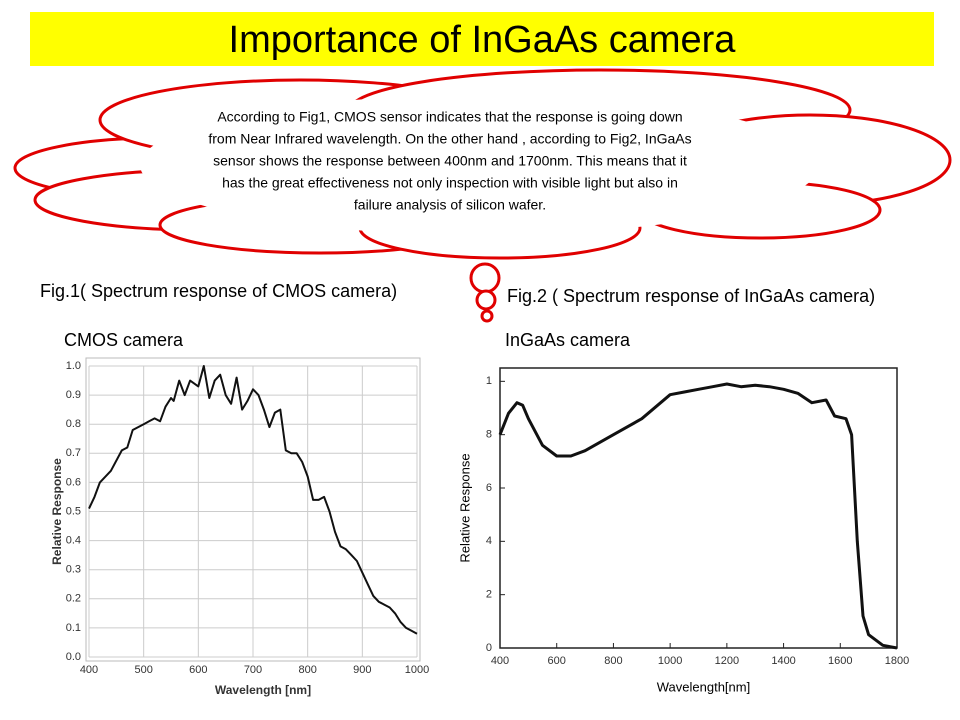 Image resolution: width=960 pixels, height=720 pixels. What do you see at coordinates (703, 686) in the screenshot?
I see `x-axis-label: Wavelength[nm]` at bounding box center [703, 686].